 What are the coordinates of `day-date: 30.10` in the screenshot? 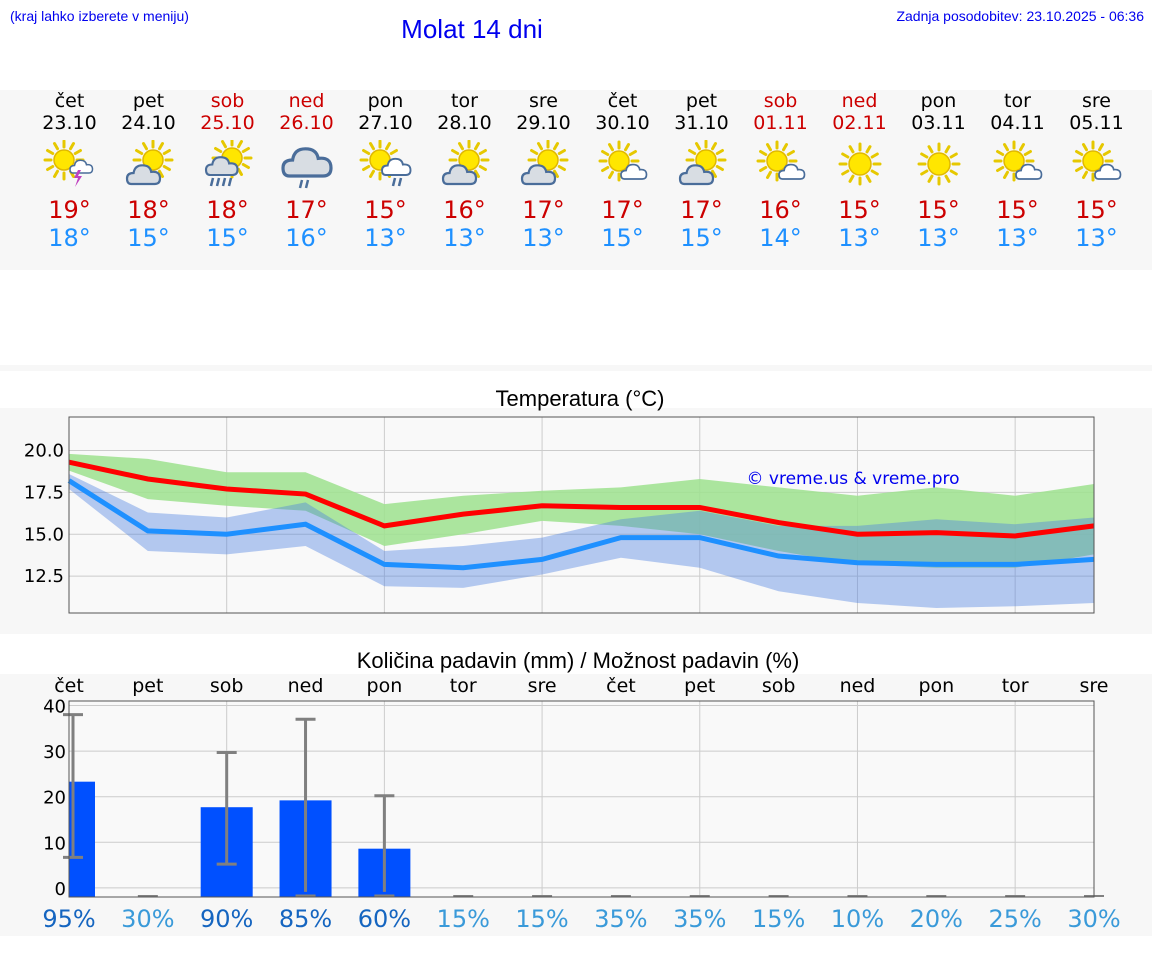 It's located at (622, 123).